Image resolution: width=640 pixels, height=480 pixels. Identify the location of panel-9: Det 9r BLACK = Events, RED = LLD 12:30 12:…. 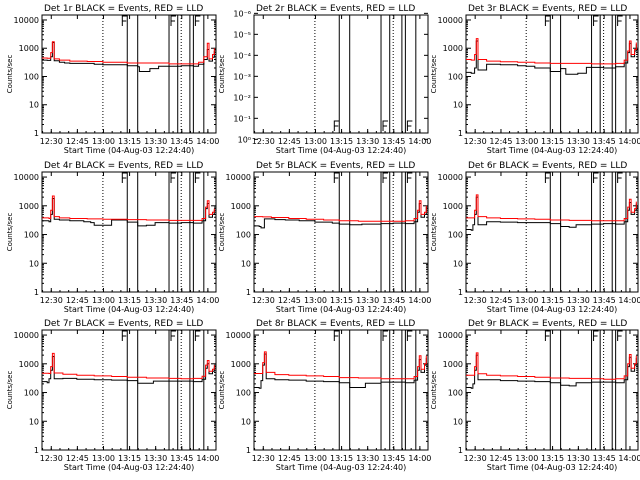
(535, 395).